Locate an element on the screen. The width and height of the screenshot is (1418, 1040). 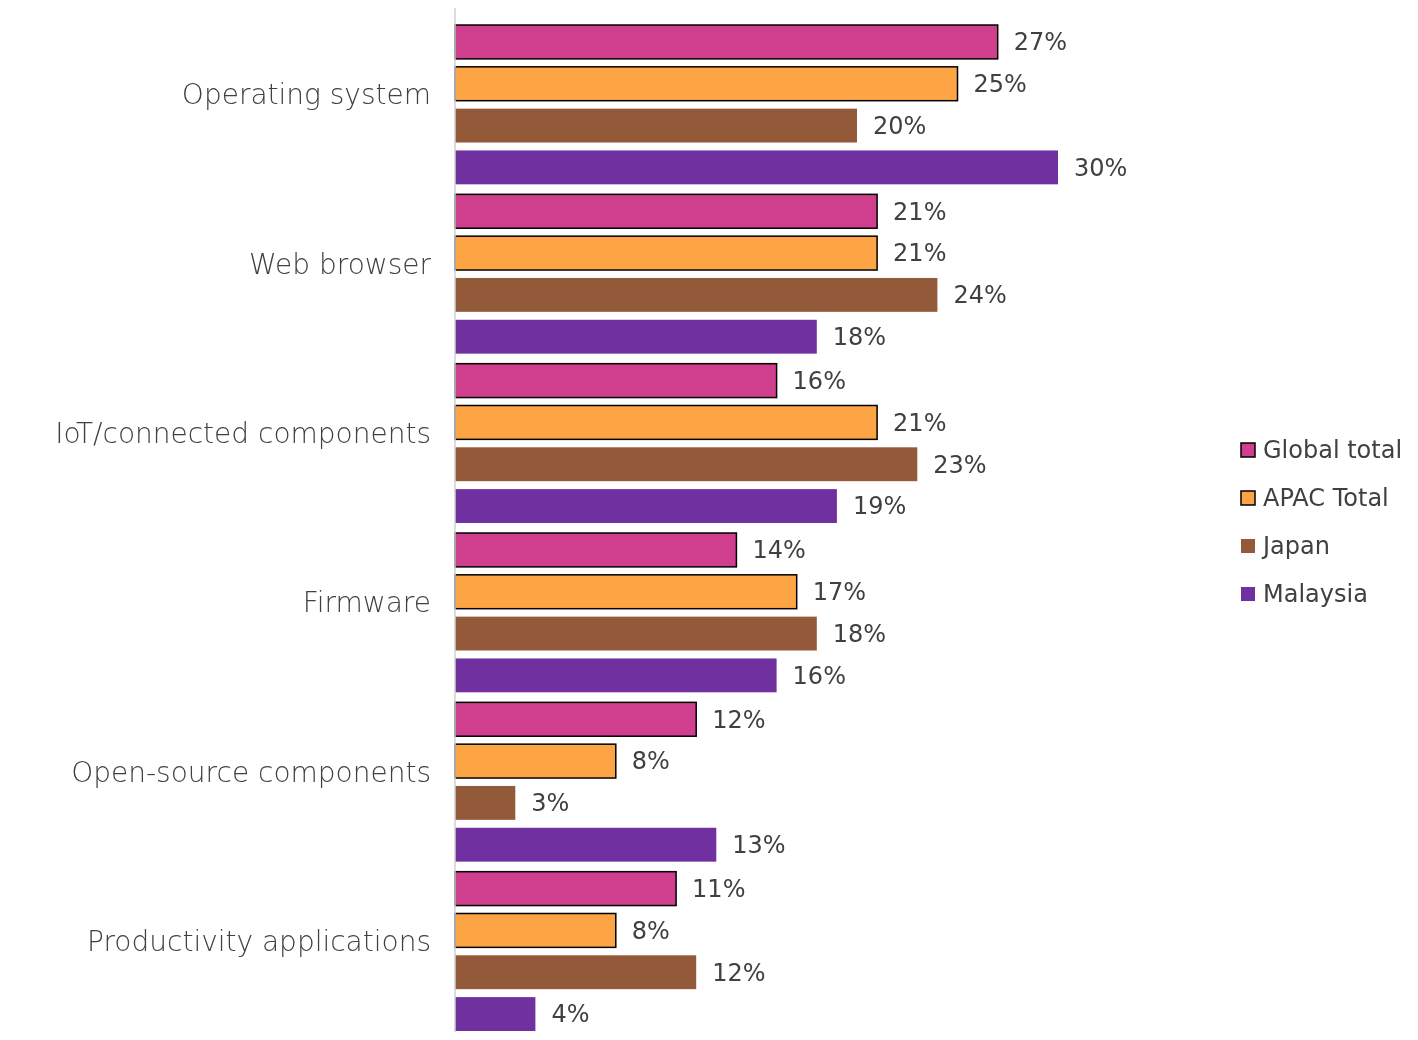
data-label: 23% is located at coordinates (960, 464).